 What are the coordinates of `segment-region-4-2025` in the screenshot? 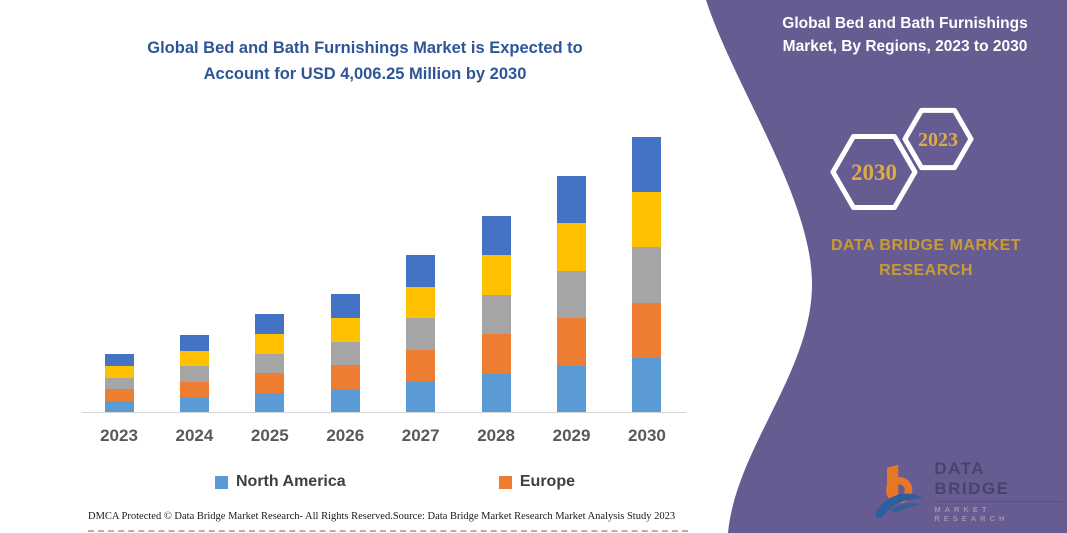 It's located at (270, 343).